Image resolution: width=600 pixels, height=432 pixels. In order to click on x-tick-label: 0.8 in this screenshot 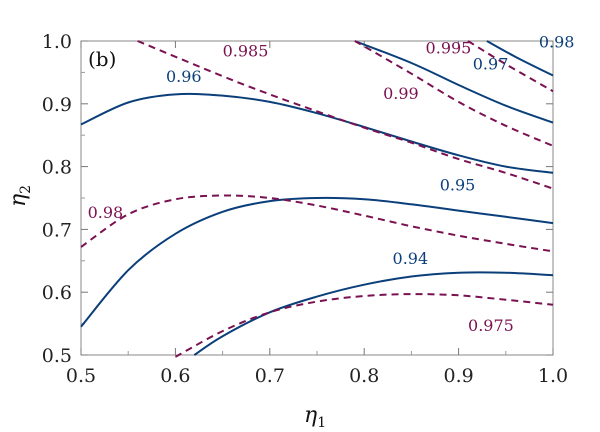, I will do `click(364, 376)`.